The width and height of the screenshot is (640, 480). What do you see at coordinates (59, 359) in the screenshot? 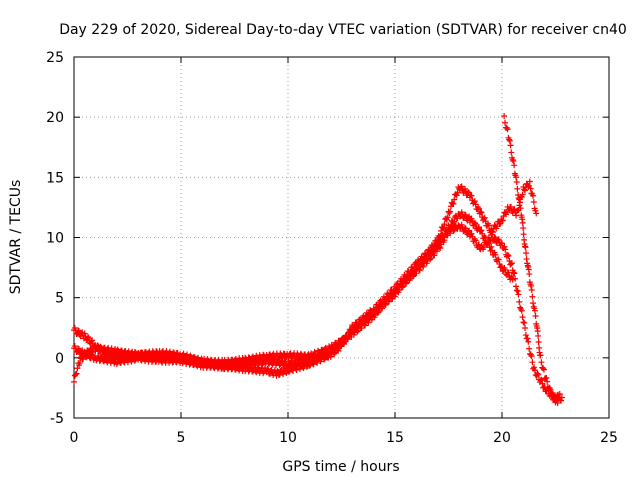
I see `y-tick-label: 0` at bounding box center [59, 359].